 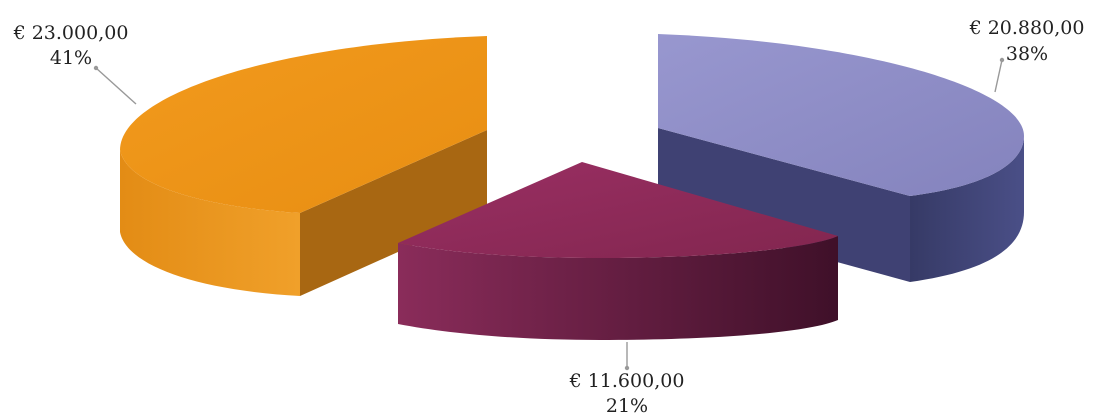 What do you see at coordinates (627, 381) in the screenshot?
I see `data-label-maroon-value: € 11.600,00` at bounding box center [627, 381].